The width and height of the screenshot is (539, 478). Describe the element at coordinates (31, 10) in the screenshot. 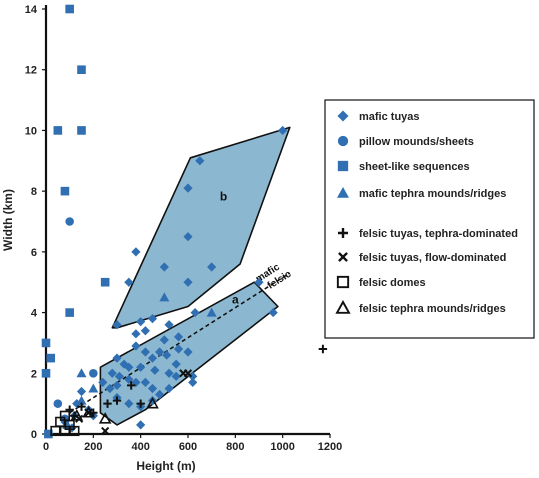

I see `y-tick-label: 14` at that location.